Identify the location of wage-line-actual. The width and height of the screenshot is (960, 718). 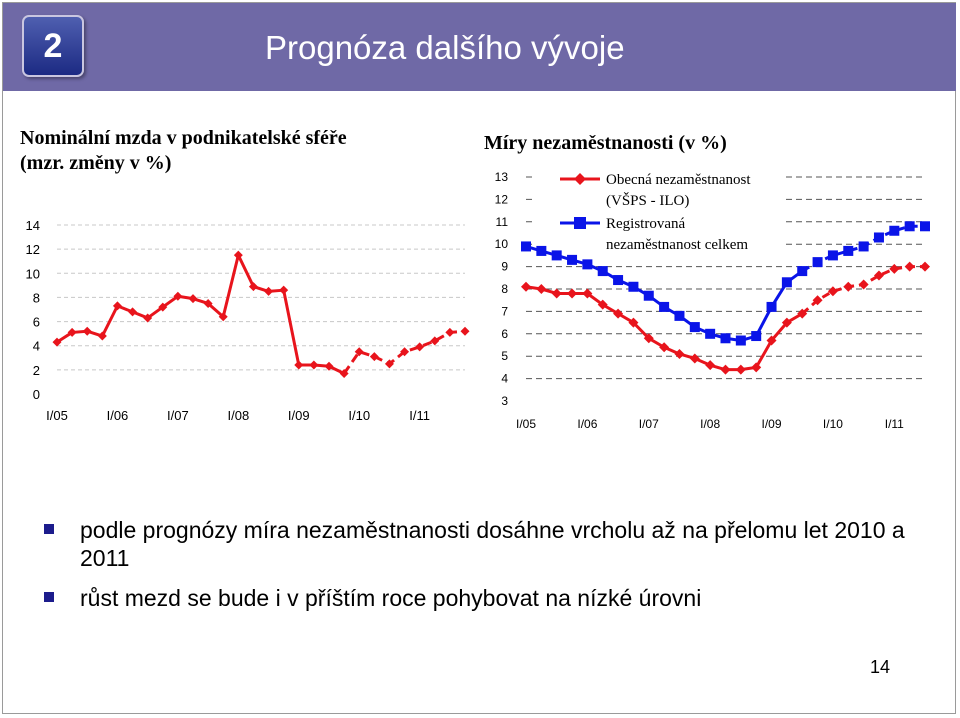
(200, 314).